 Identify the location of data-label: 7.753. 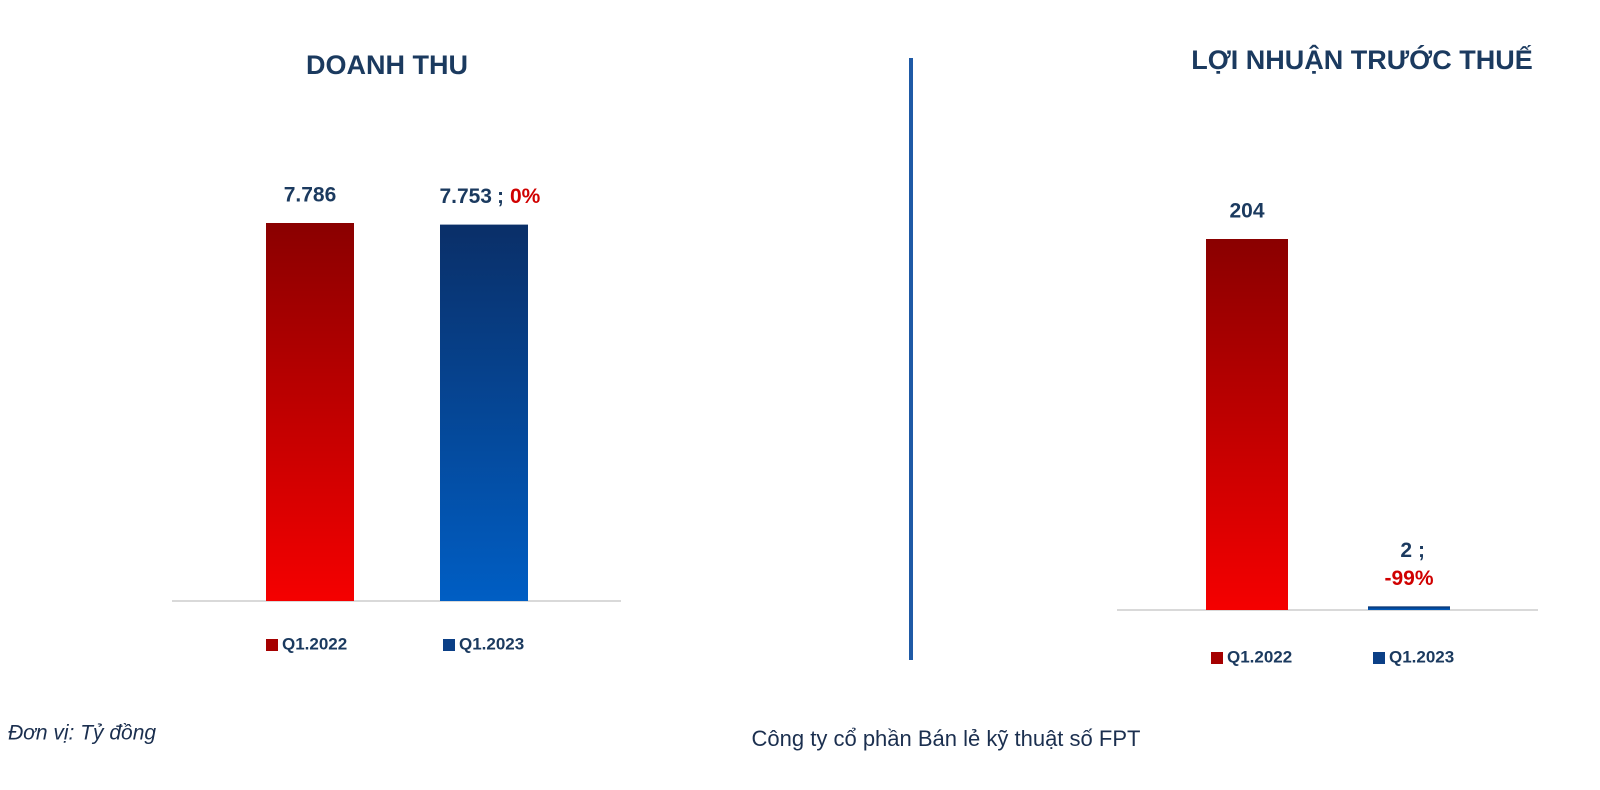
(465, 196).